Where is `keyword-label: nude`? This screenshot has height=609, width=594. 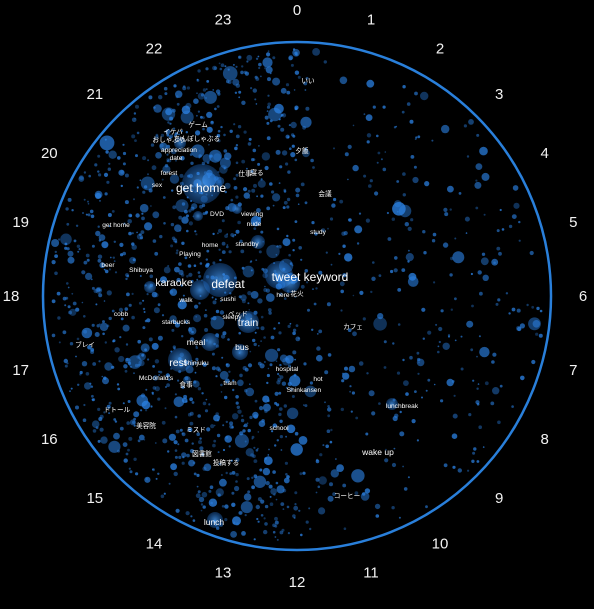 keyword-label: nude is located at coordinates (254, 224).